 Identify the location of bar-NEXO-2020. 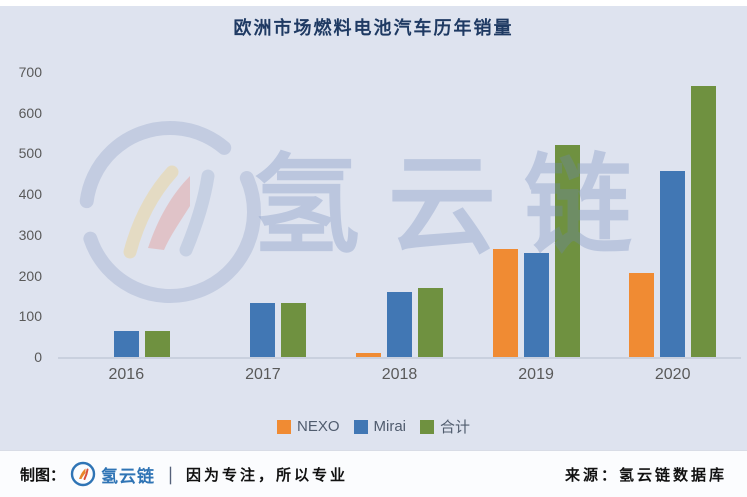
(642, 314).